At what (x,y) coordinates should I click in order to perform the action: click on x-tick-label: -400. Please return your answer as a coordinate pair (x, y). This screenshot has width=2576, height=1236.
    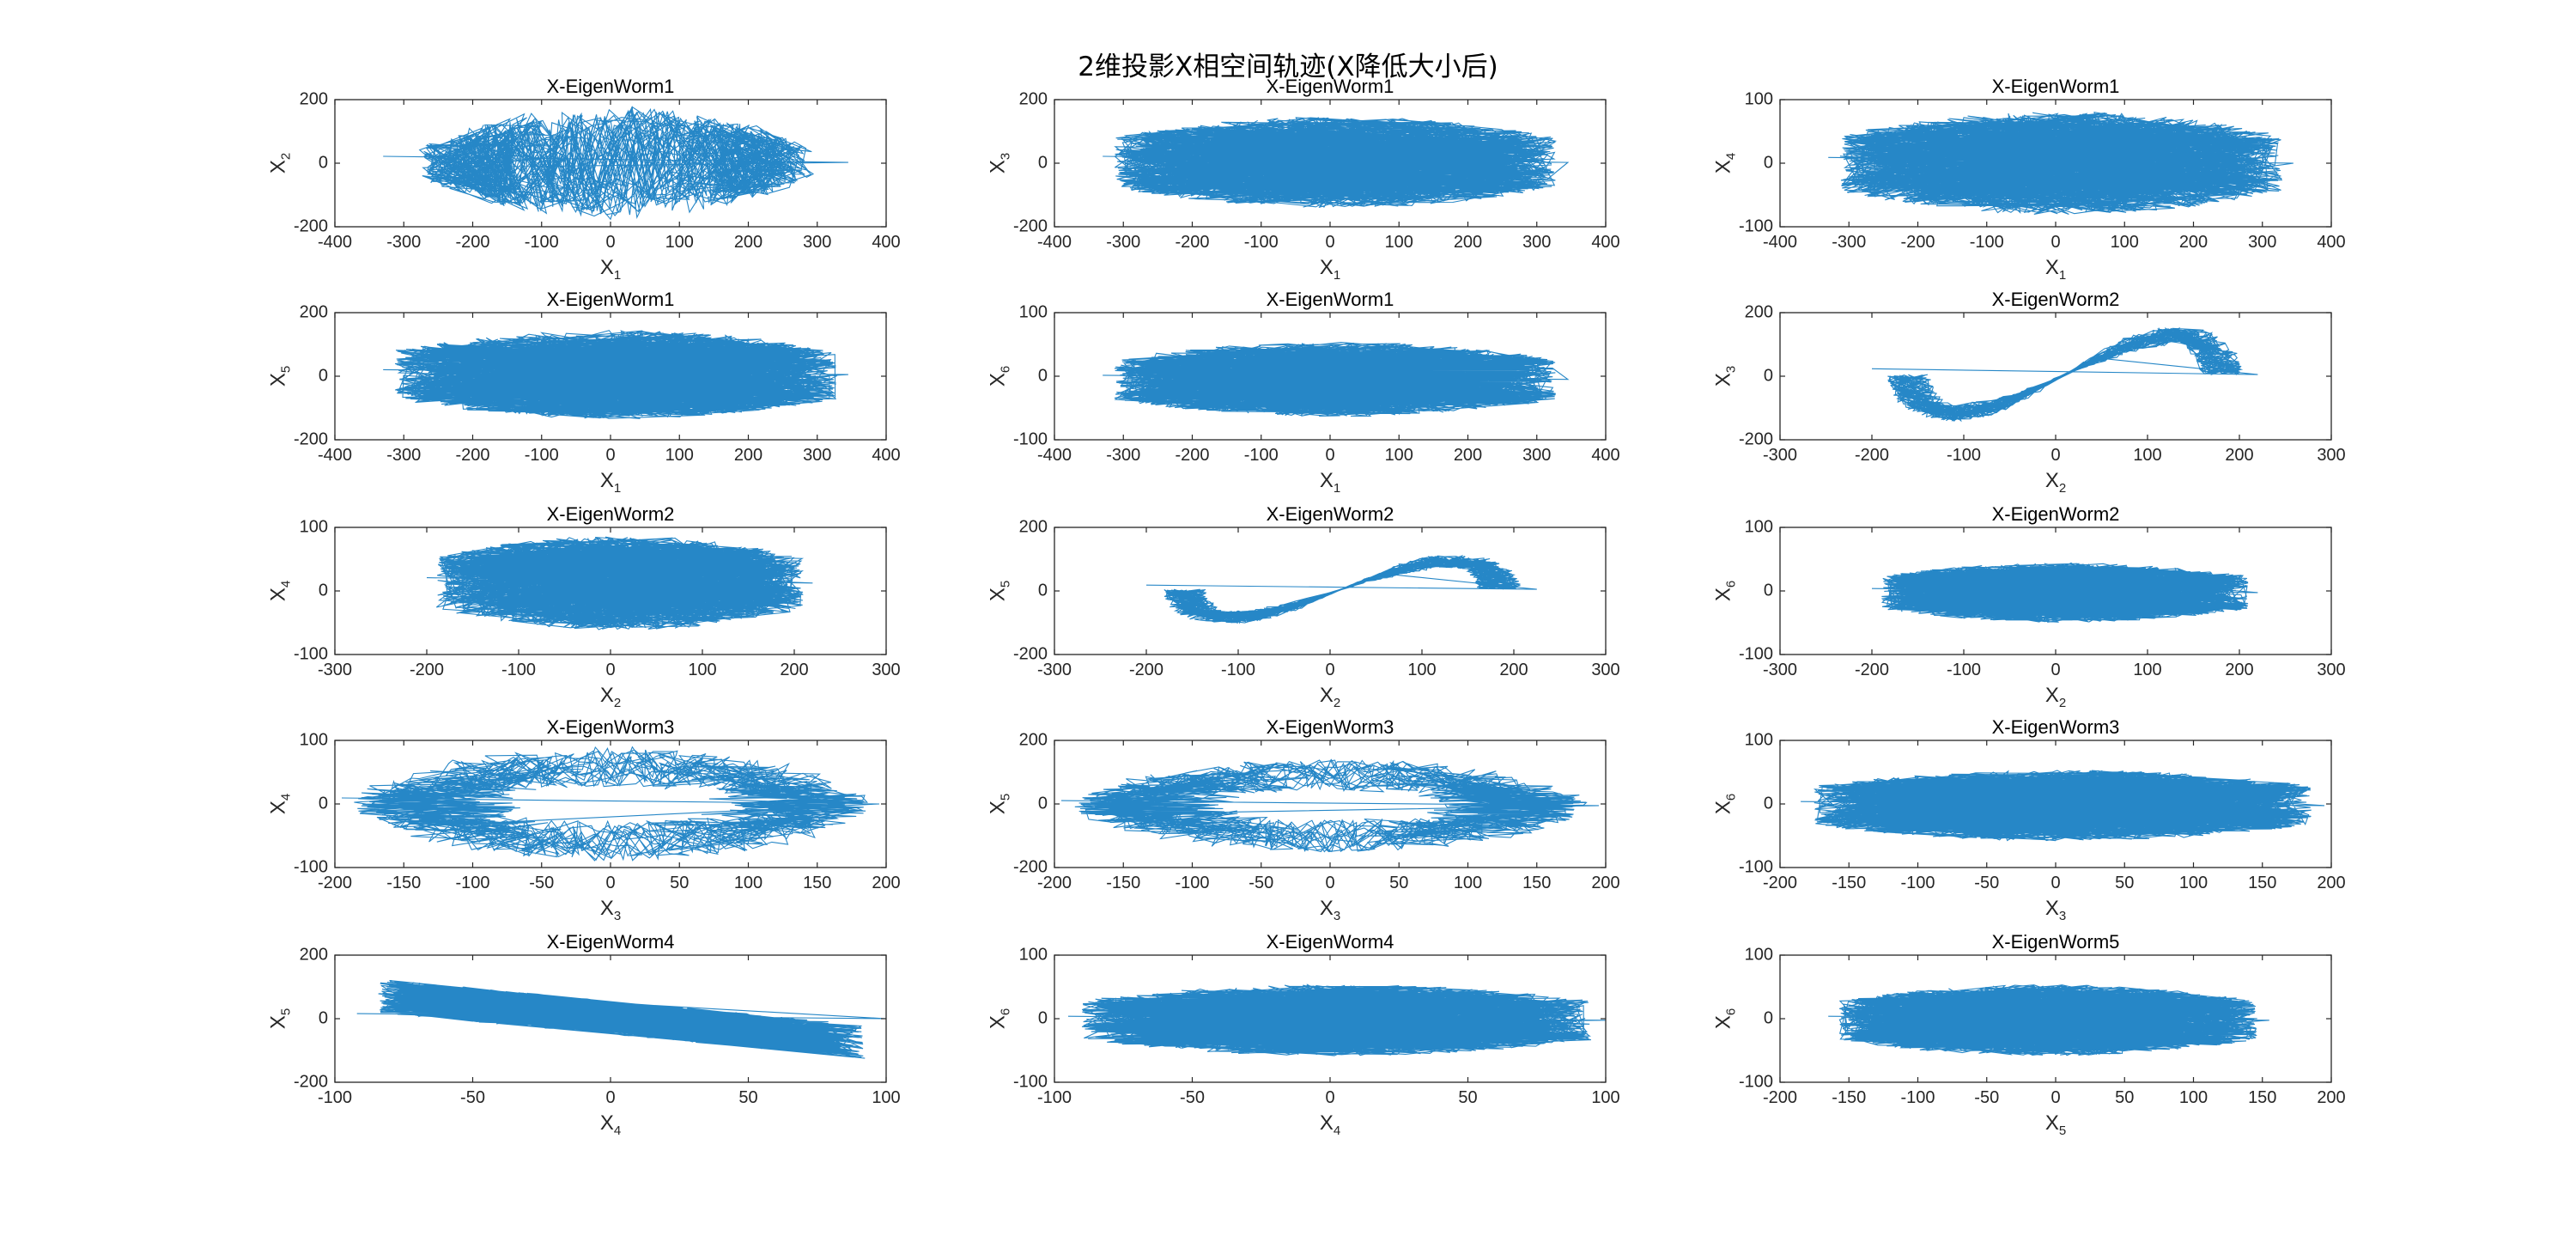
    Looking at the image, I should click on (1054, 456).